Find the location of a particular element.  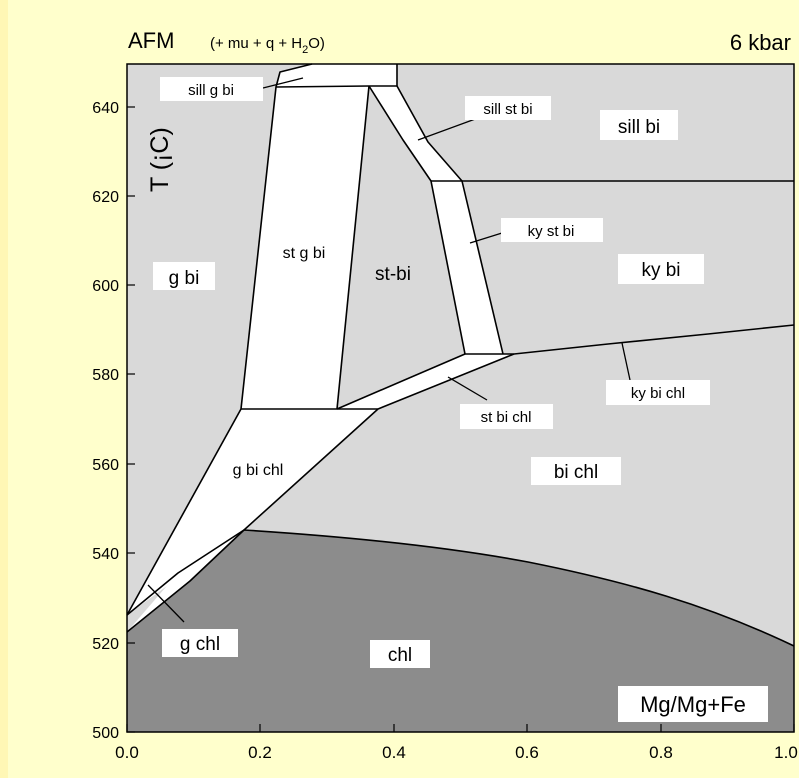

field-label-ky-bi: ky bi is located at coordinates (660, 270).